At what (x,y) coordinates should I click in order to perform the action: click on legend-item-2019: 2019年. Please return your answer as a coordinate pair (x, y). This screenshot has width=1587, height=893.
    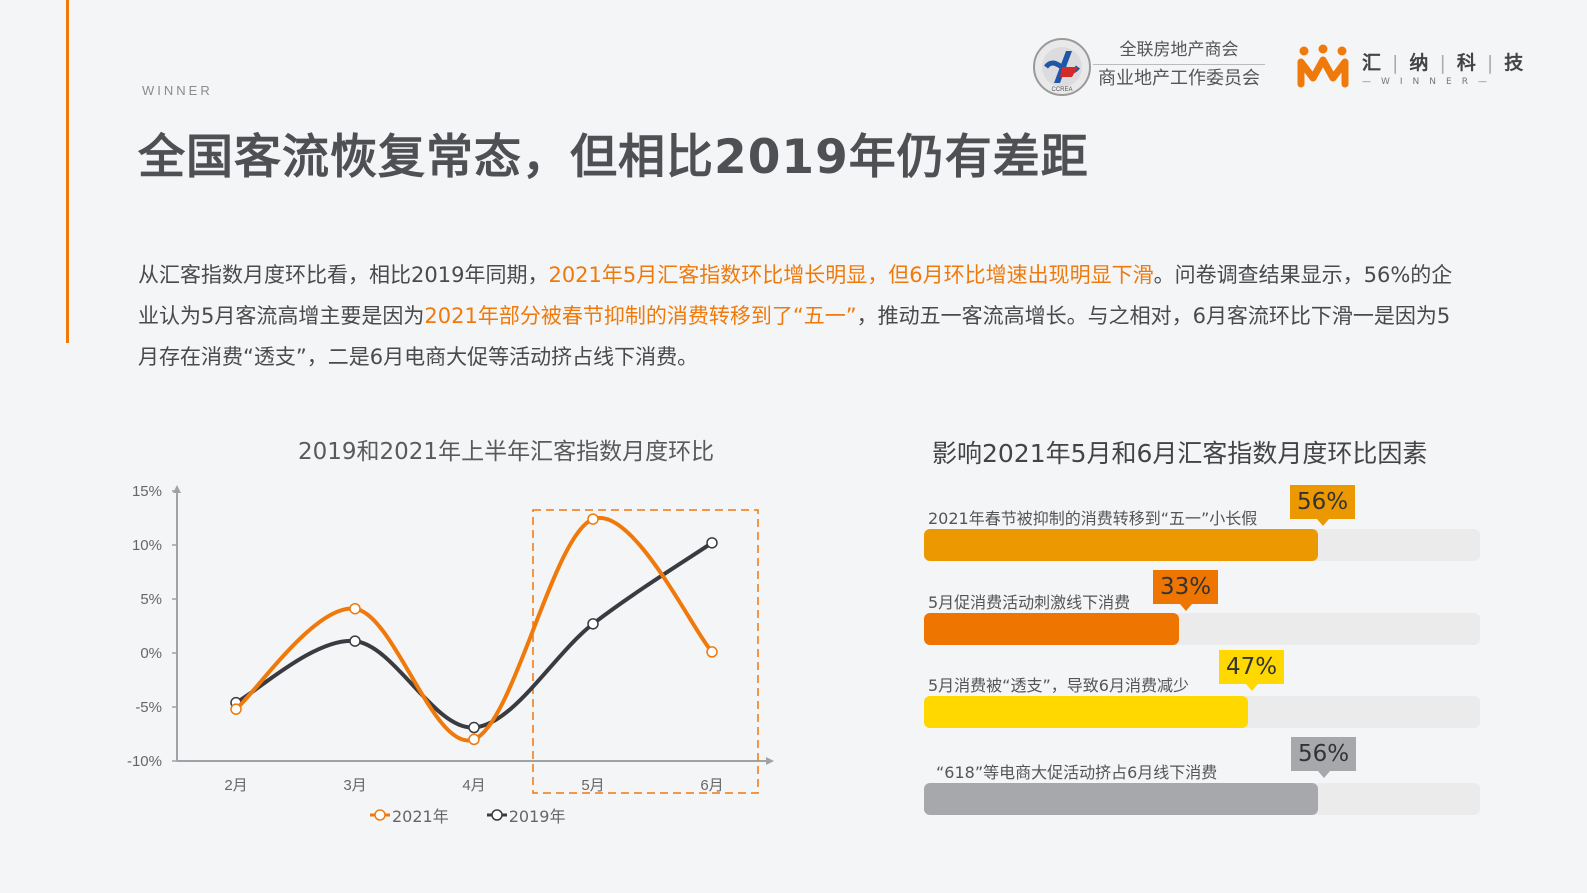
    Looking at the image, I should click on (525, 815).